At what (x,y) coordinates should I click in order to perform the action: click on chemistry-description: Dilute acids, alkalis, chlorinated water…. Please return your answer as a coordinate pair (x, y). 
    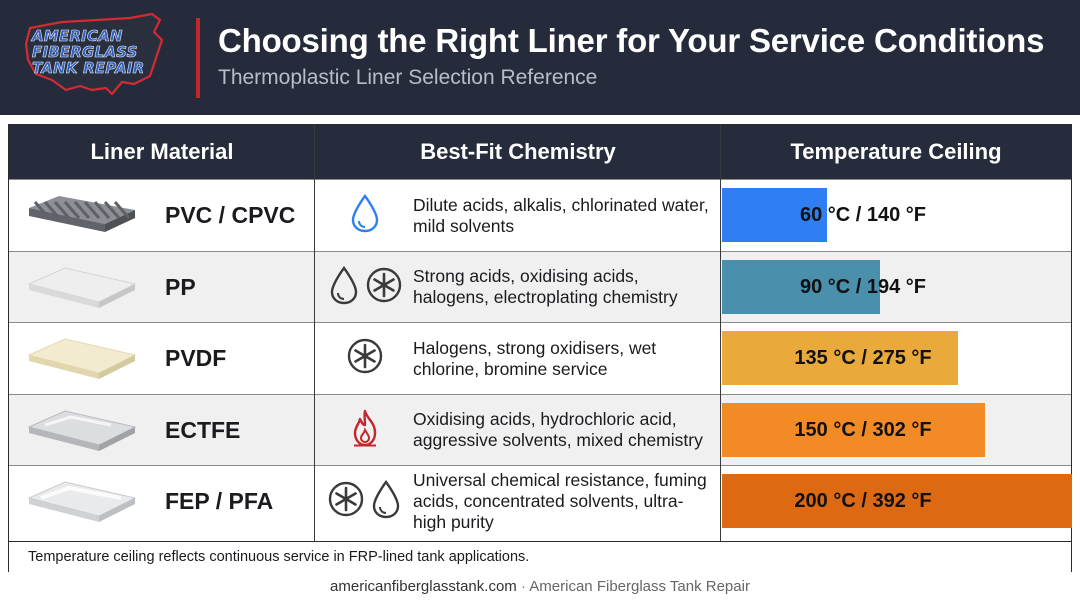
    Looking at the image, I should click on (561, 215).